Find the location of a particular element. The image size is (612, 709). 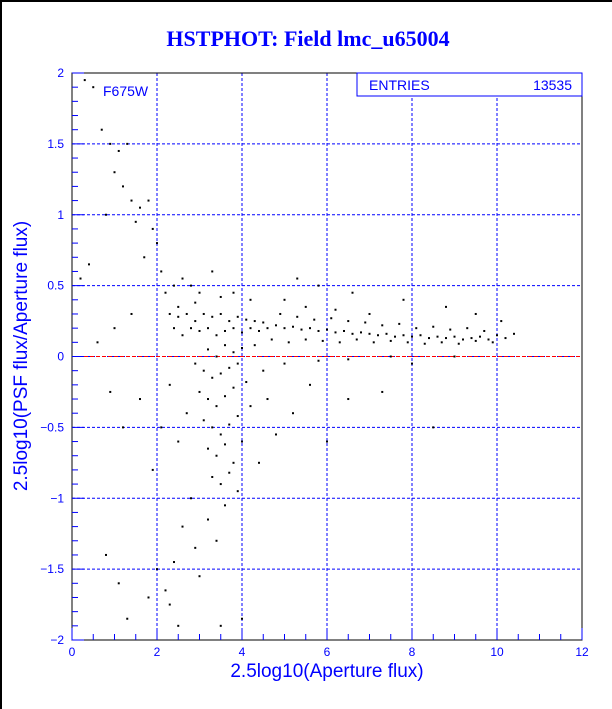

y-tick-label: 1 is located at coordinates (60, 215).